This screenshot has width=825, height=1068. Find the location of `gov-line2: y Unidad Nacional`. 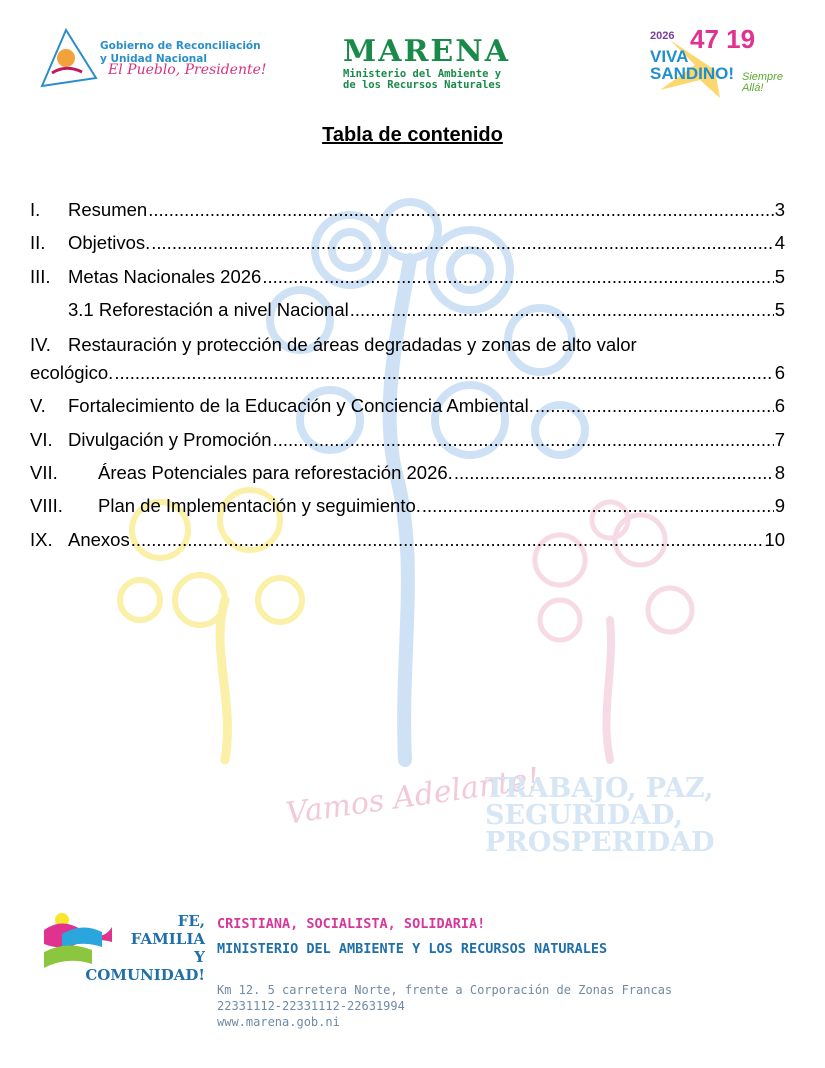

gov-line2: y Unidad Nacional is located at coordinates (153, 59).